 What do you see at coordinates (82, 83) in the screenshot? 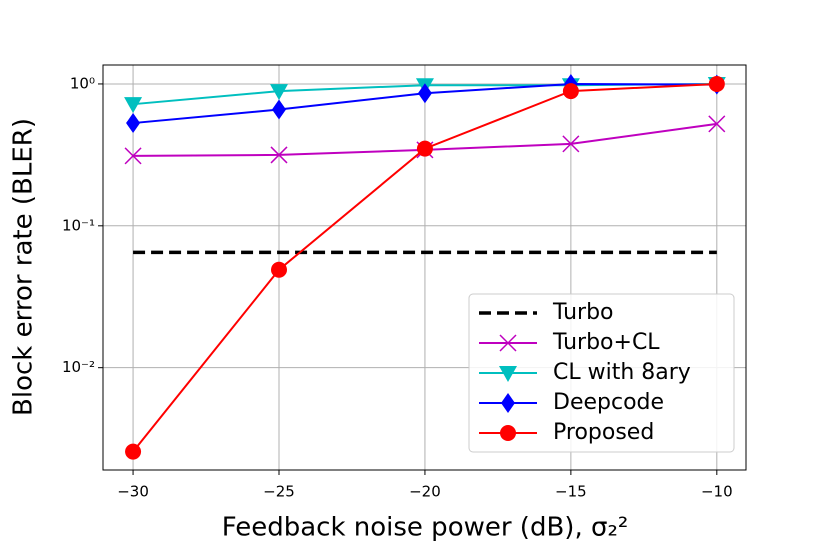
I see `y-tick-label: 10⁰` at bounding box center [82, 83].